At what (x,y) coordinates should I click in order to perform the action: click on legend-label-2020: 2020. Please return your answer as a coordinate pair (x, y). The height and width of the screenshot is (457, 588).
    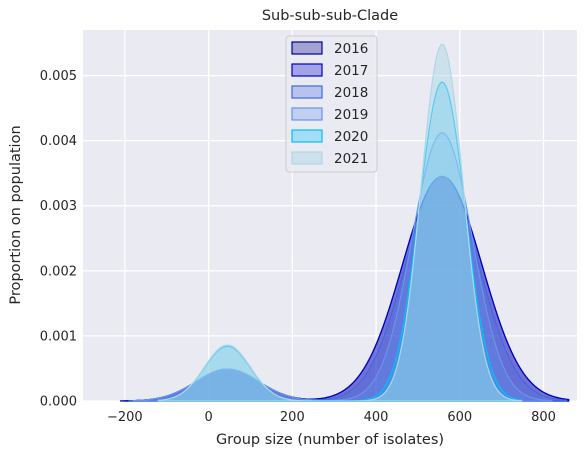
    Looking at the image, I should click on (351, 137).